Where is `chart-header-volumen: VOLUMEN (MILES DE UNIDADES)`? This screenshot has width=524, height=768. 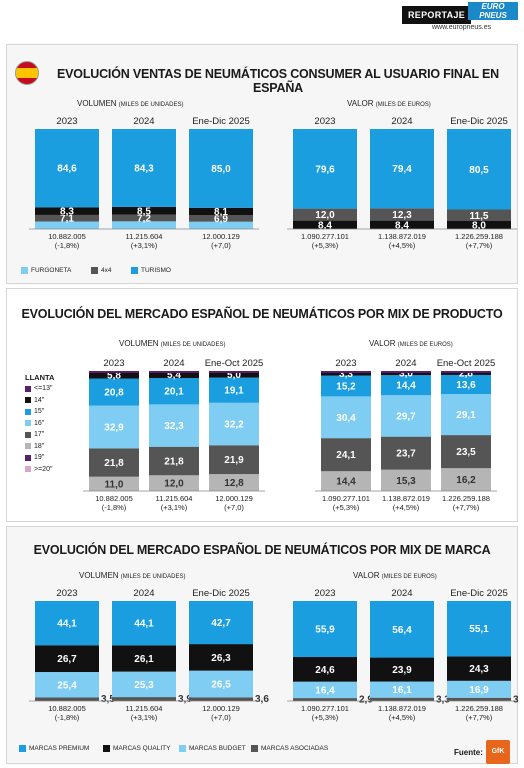 chart-header-volumen: VOLUMEN (MILES DE UNIDADES) is located at coordinates (132, 575).